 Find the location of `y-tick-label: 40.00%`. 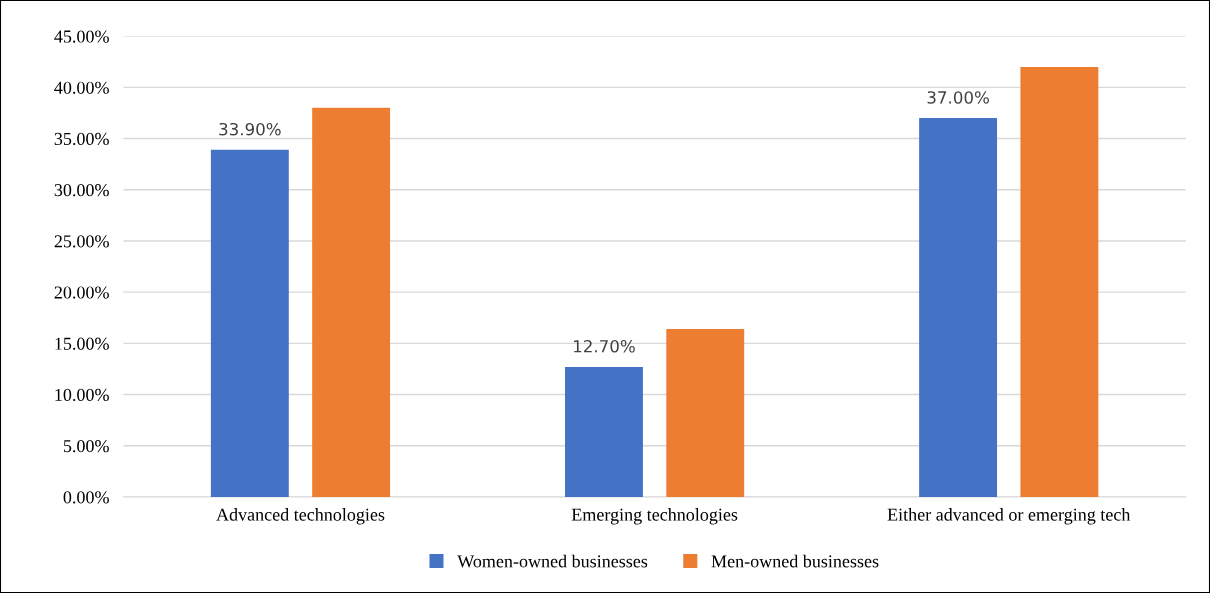

y-tick-label: 40.00% is located at coordinates (81, 87).